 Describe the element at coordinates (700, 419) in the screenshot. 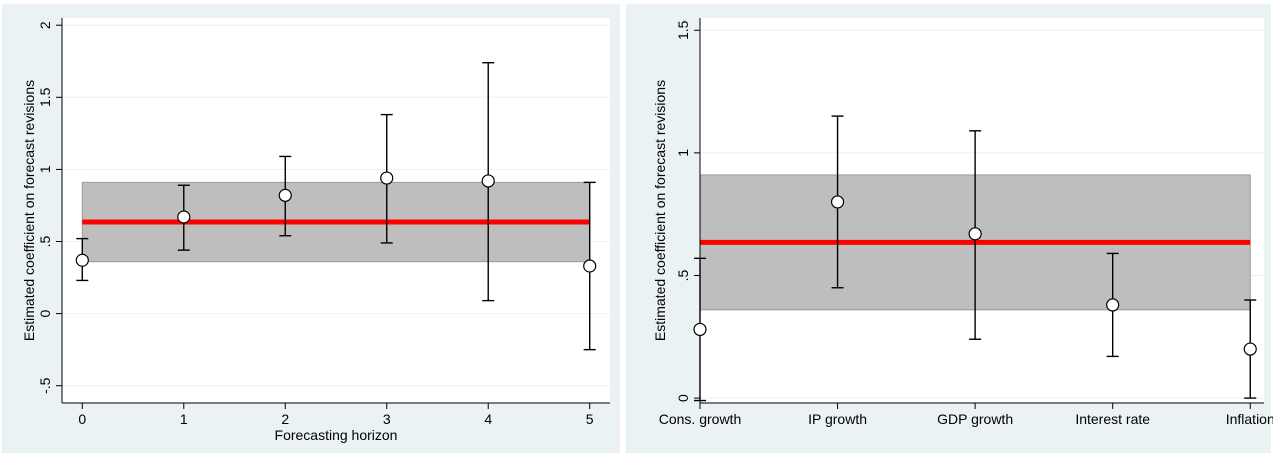

I see `x-tick-label: Cons. growth` at that location.